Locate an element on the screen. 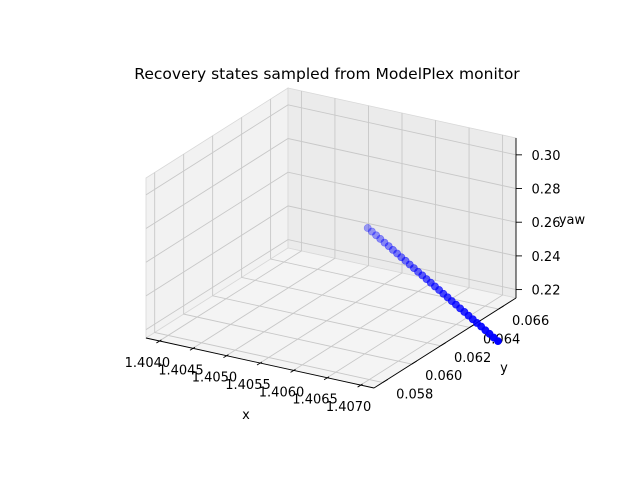 Image resolution: width=640 pixels, height=480 pixels. z-tick-label: 0.26 is located at coordinates (546, 223).